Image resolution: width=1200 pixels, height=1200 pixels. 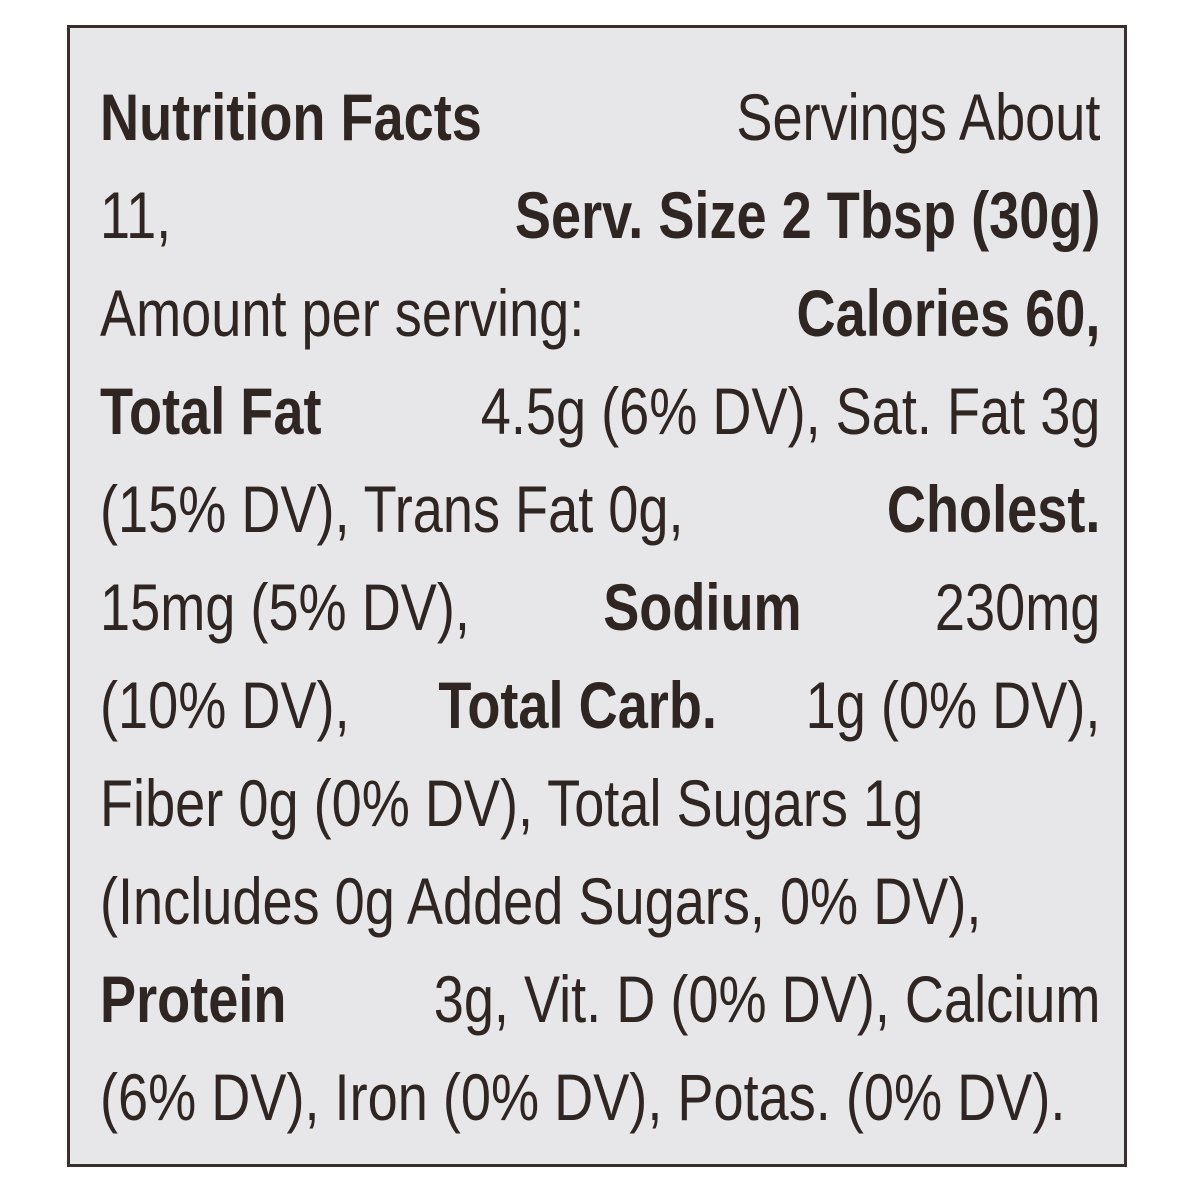 I want to click on nutrition-facts-heading: Nutrition Facts, so click(x=291, y=117).